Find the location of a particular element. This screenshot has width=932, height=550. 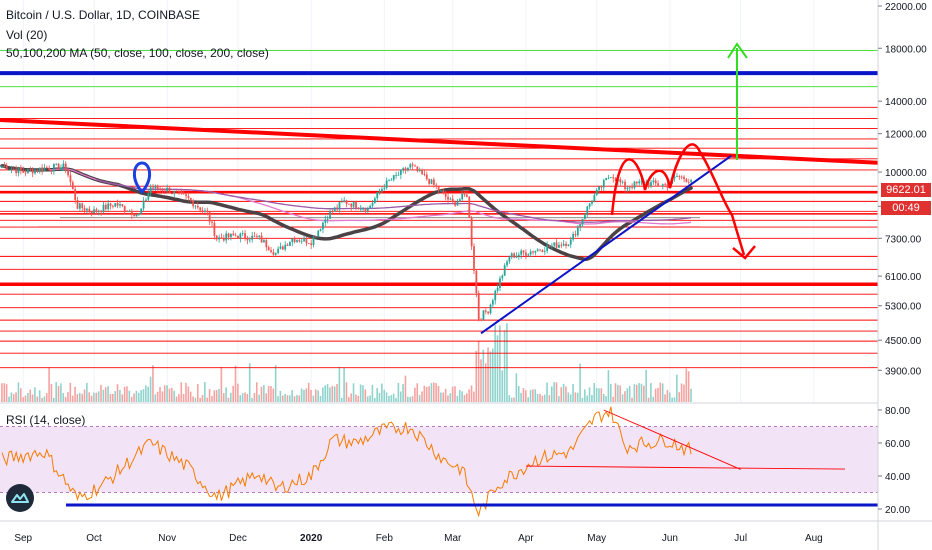

rsi-support-line is located at coordinates (685, 467).